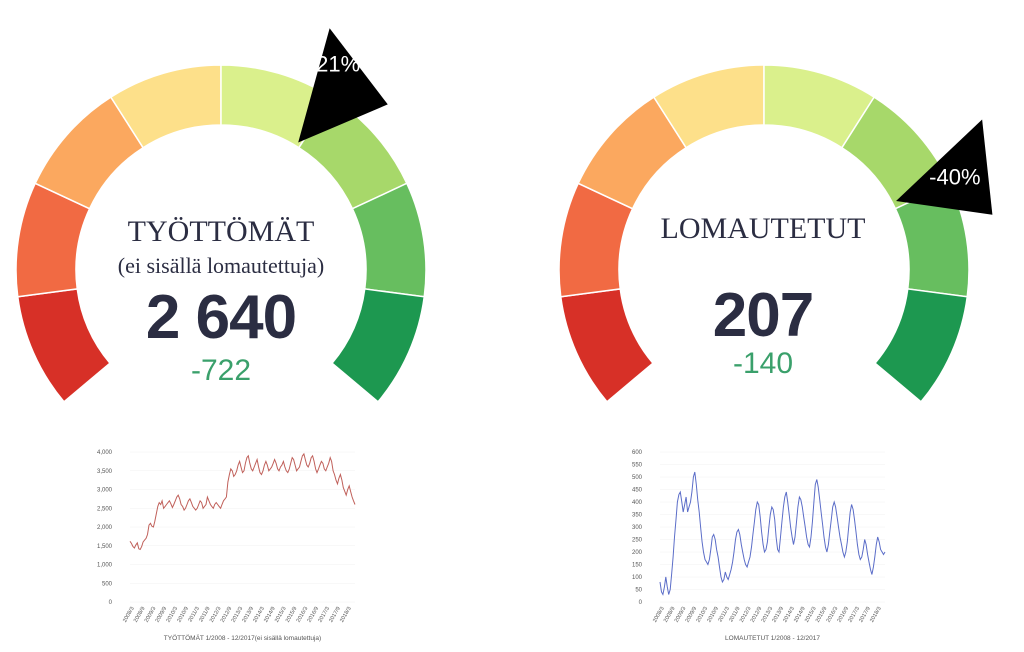 The width and height of the screenshot is (1024, 652). I want to click on y-tick-label: 350, so click(637, 516).